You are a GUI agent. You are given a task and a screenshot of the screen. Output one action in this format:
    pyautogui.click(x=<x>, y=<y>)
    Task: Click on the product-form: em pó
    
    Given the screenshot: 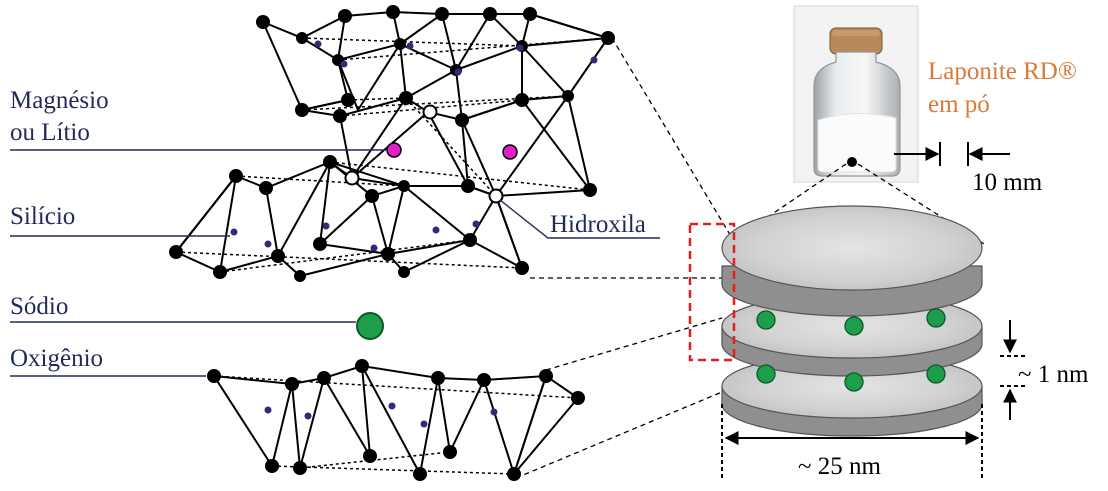 What is the action you would take?
    pyautogui.click(x=959, y=104)
    